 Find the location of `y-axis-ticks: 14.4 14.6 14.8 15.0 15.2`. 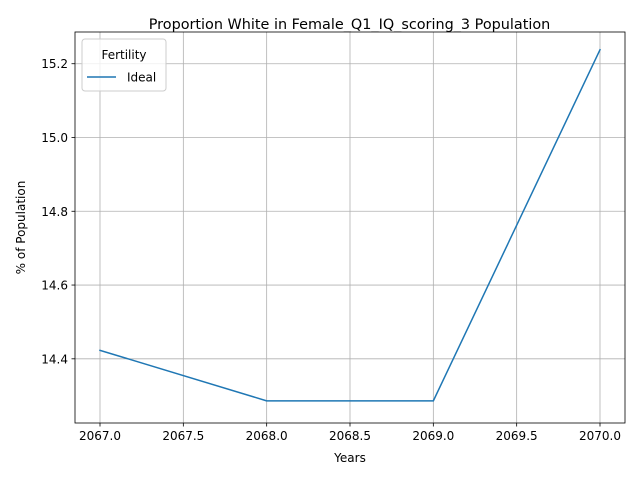

y-axis-ticks: 14.4 14.6 14.8 15.0 15.2 is located at coordinates (58, 211).